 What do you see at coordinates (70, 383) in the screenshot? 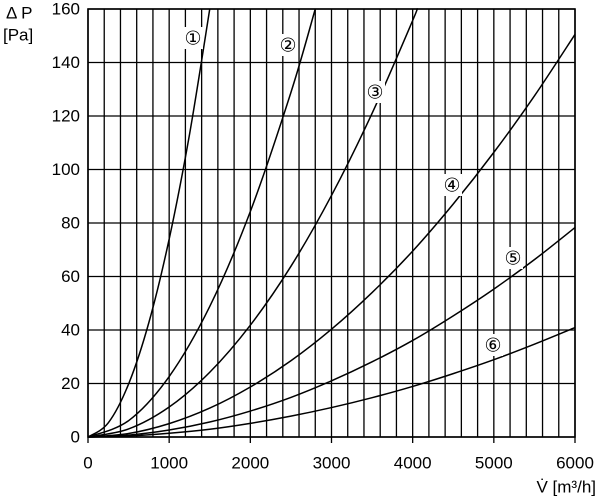
I see `y-tick-label: 20` at bounding box center [70, 383].